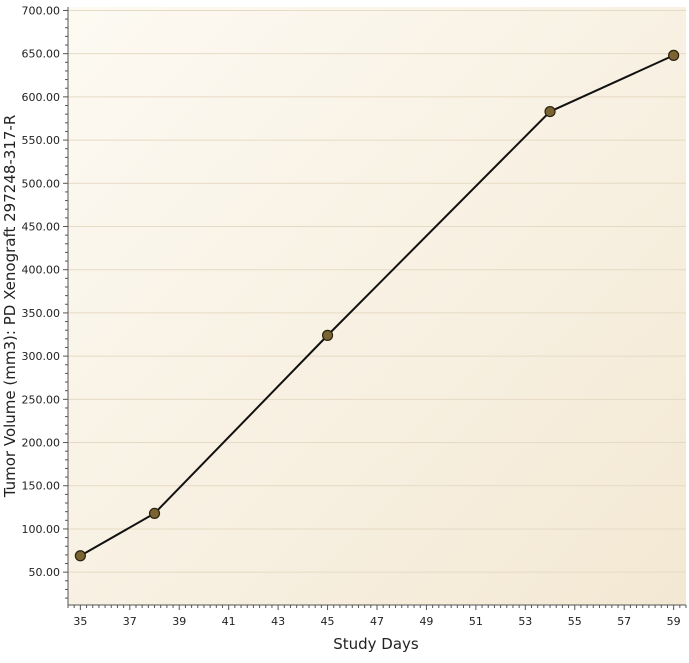 The image size is (689, 663). I want to click on y-tick-label: 300.00, so click(41, 356).